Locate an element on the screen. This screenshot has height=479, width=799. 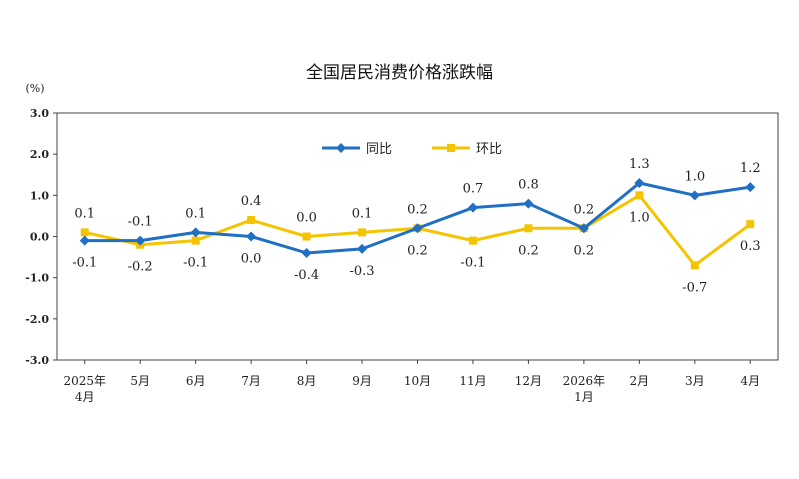
x-tick-label: 9月 is located at coordinates (362, 381).